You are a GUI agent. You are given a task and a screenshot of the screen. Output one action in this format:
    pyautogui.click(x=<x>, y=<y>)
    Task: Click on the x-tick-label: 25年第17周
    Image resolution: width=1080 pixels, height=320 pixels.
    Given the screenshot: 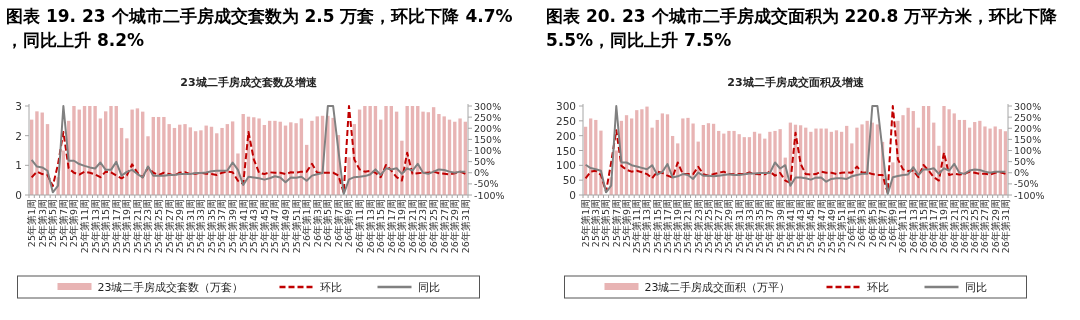 What is the action you would take?
    pyautogui.click(x=667, y=226)
    